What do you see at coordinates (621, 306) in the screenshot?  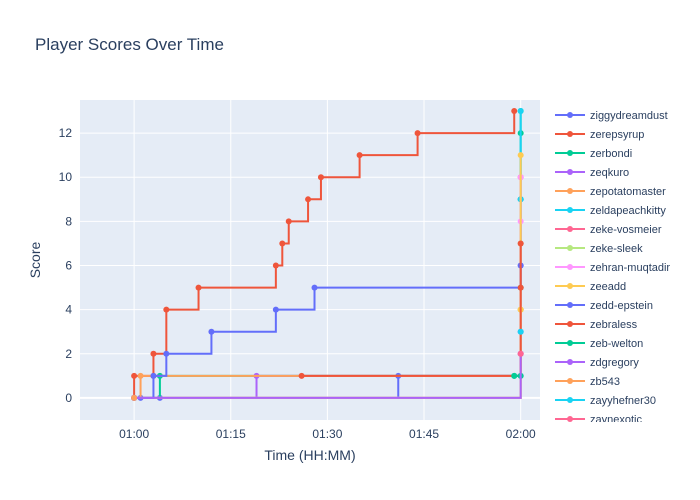 I see `legend-label: zedd-epstein` at bounding box center [621, 306].